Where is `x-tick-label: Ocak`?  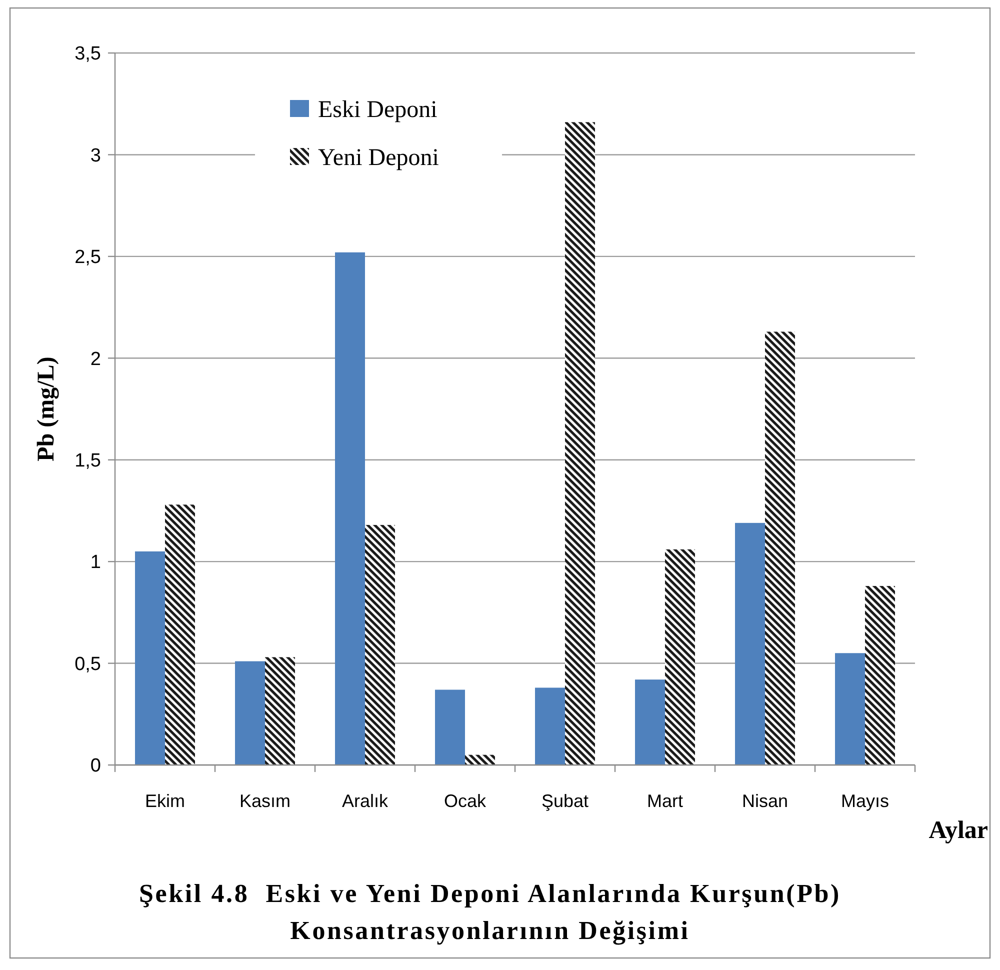
x-tick-label: Ocak is located at coordinates (466, 801).